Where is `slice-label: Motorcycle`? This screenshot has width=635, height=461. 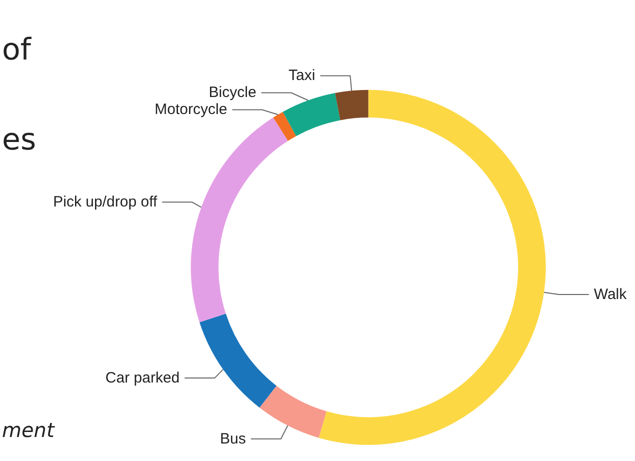
slice-label: Motorcycle is located at coordinates (191, 109).